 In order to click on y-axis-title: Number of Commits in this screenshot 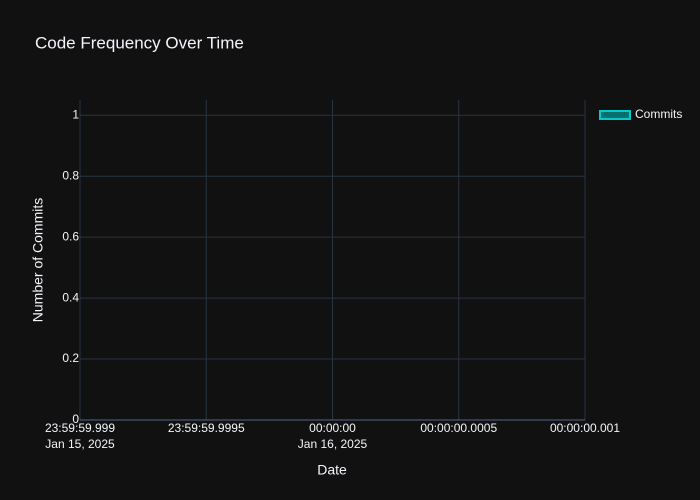, I will do `click(38, 260)`.